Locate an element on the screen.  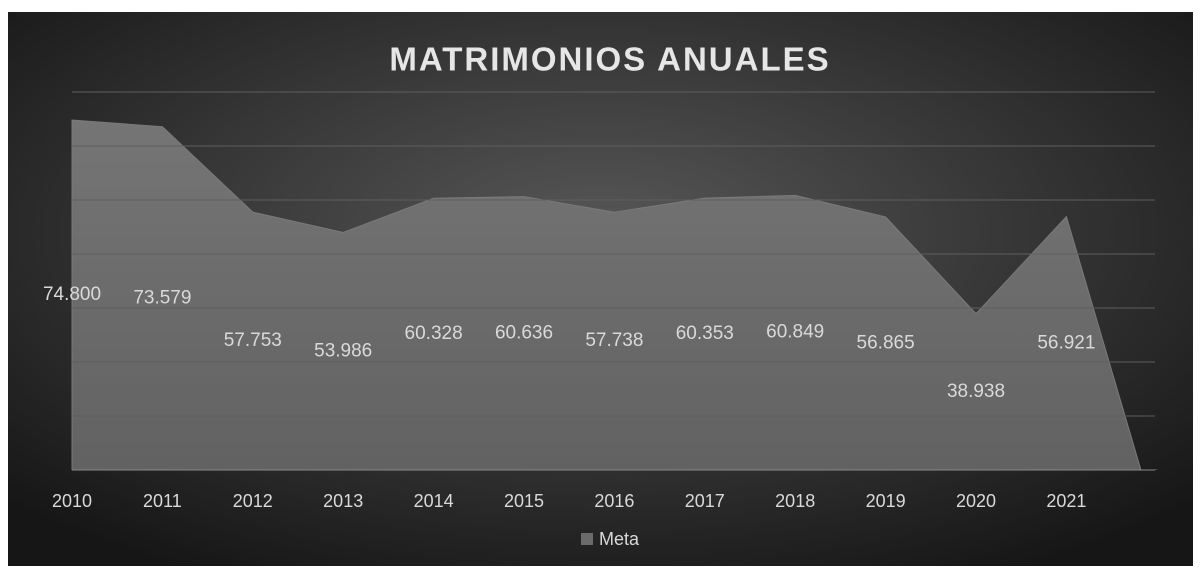
data-label: 56.865 is located at coordinates (886, 342).